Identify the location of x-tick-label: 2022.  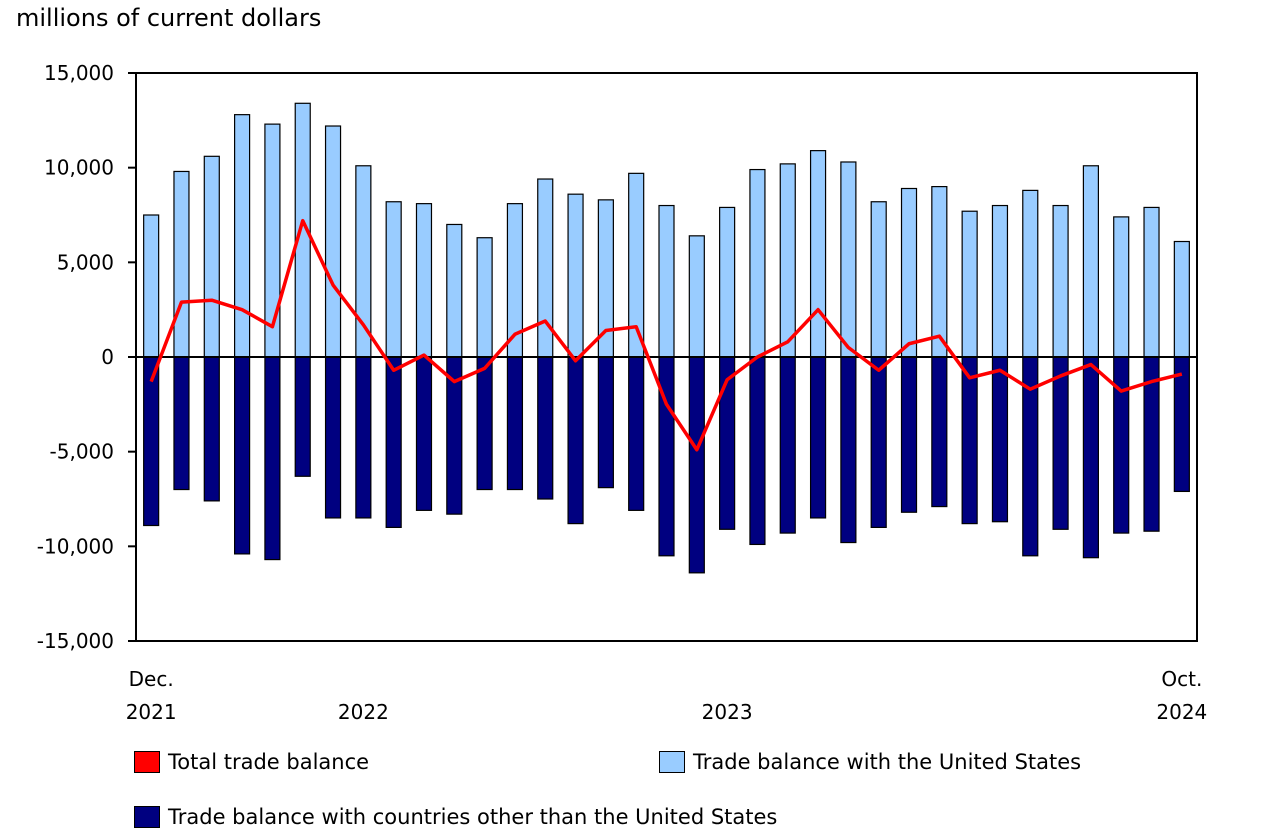
(363, 712).